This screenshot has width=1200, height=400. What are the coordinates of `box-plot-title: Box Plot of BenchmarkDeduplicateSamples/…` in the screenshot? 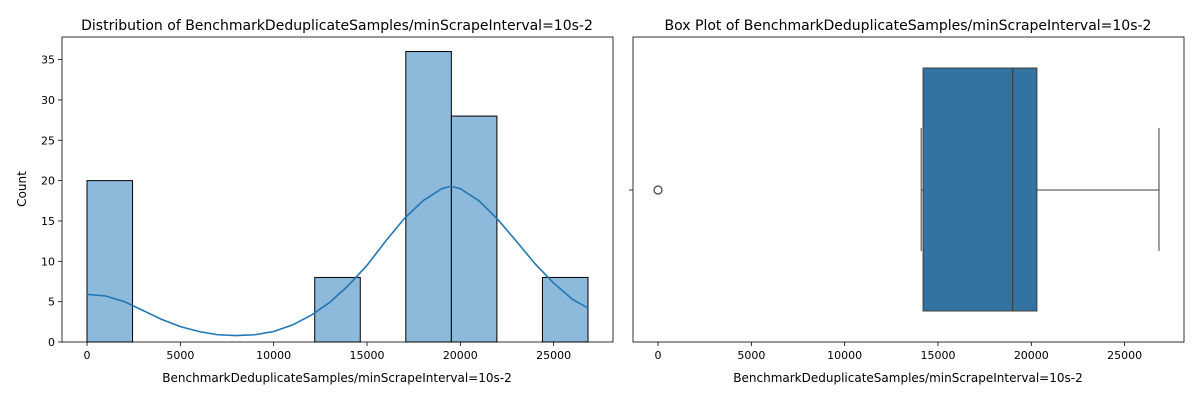 It's located at (908, 26).